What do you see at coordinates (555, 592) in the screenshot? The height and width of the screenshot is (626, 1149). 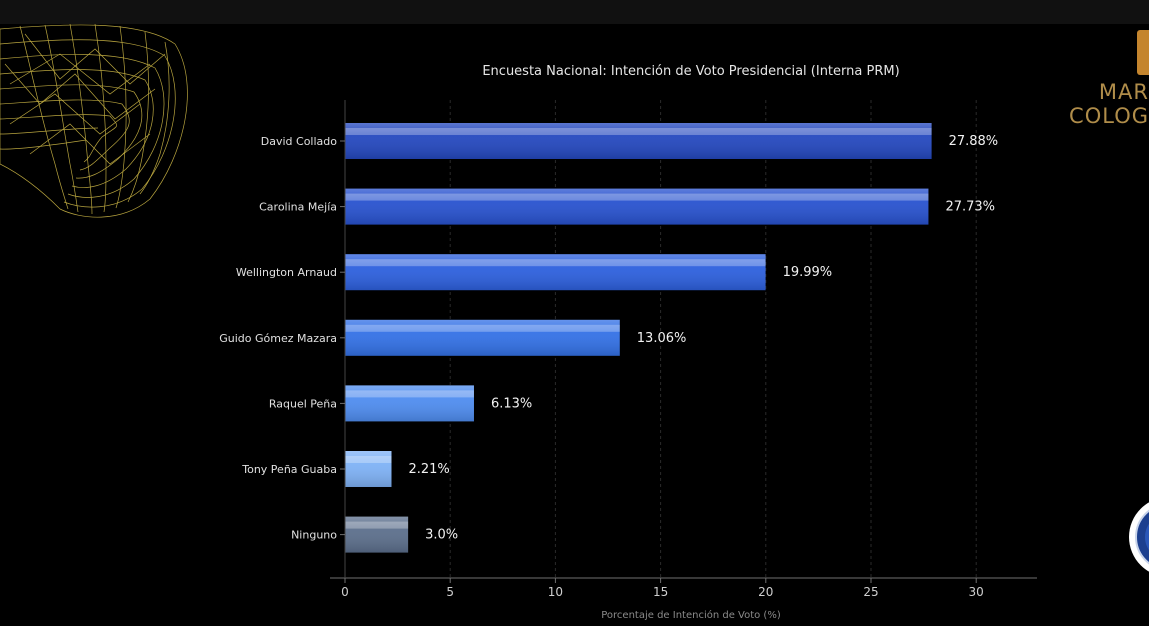 I see `x-tick-label: 10` at bounding box center [555, 592].